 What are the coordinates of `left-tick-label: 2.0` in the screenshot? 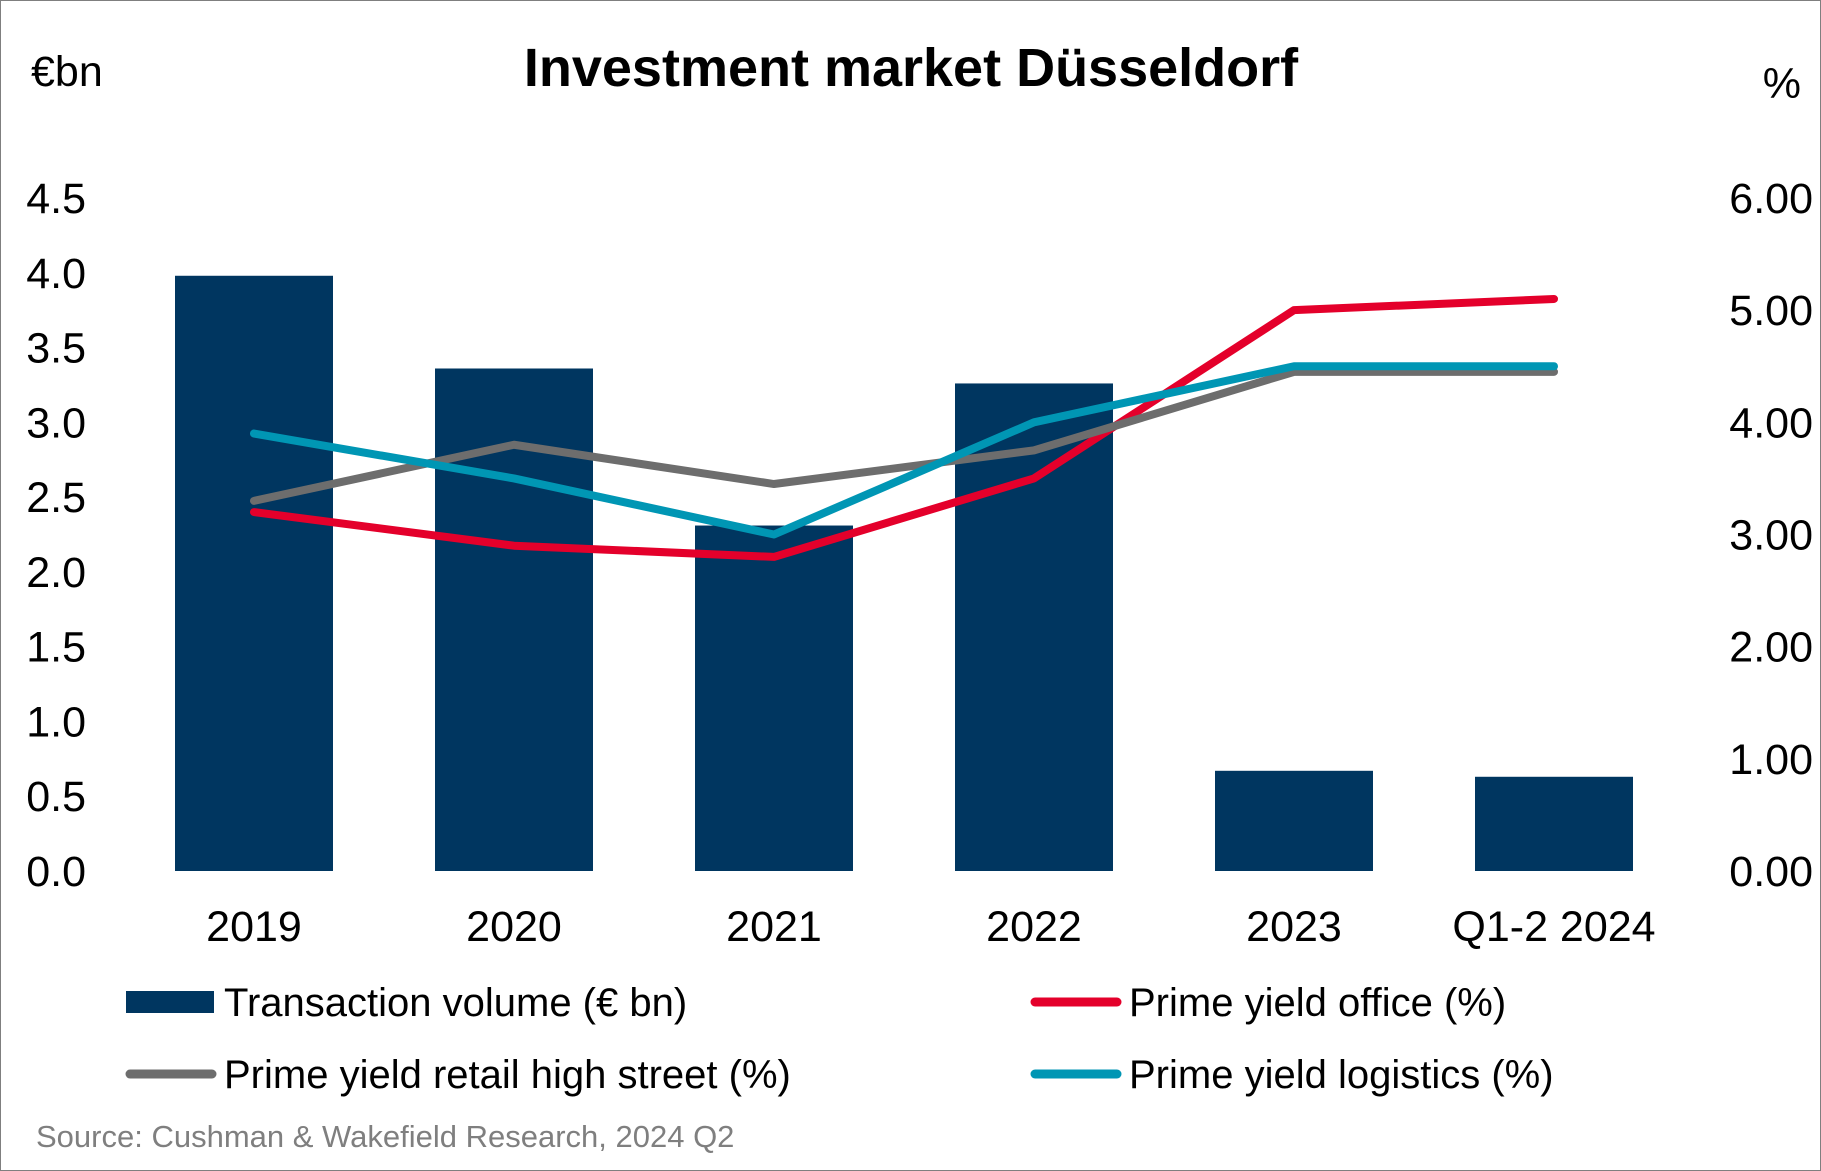 It's located at (56, 573).